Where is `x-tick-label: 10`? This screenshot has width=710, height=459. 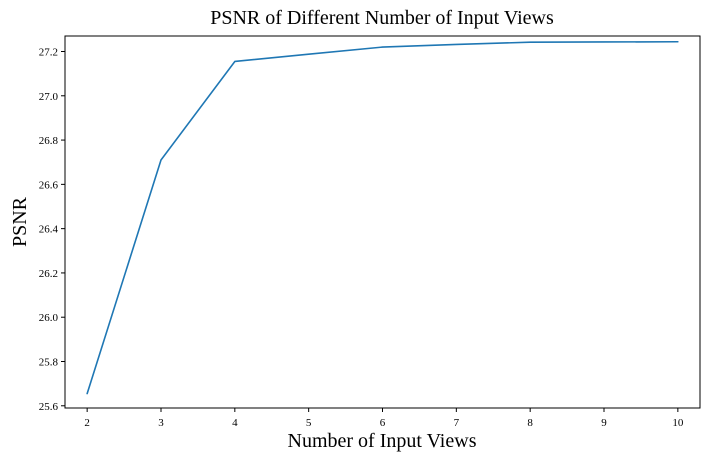 x-tick-label: 10 is located at coordinates (678, 423).